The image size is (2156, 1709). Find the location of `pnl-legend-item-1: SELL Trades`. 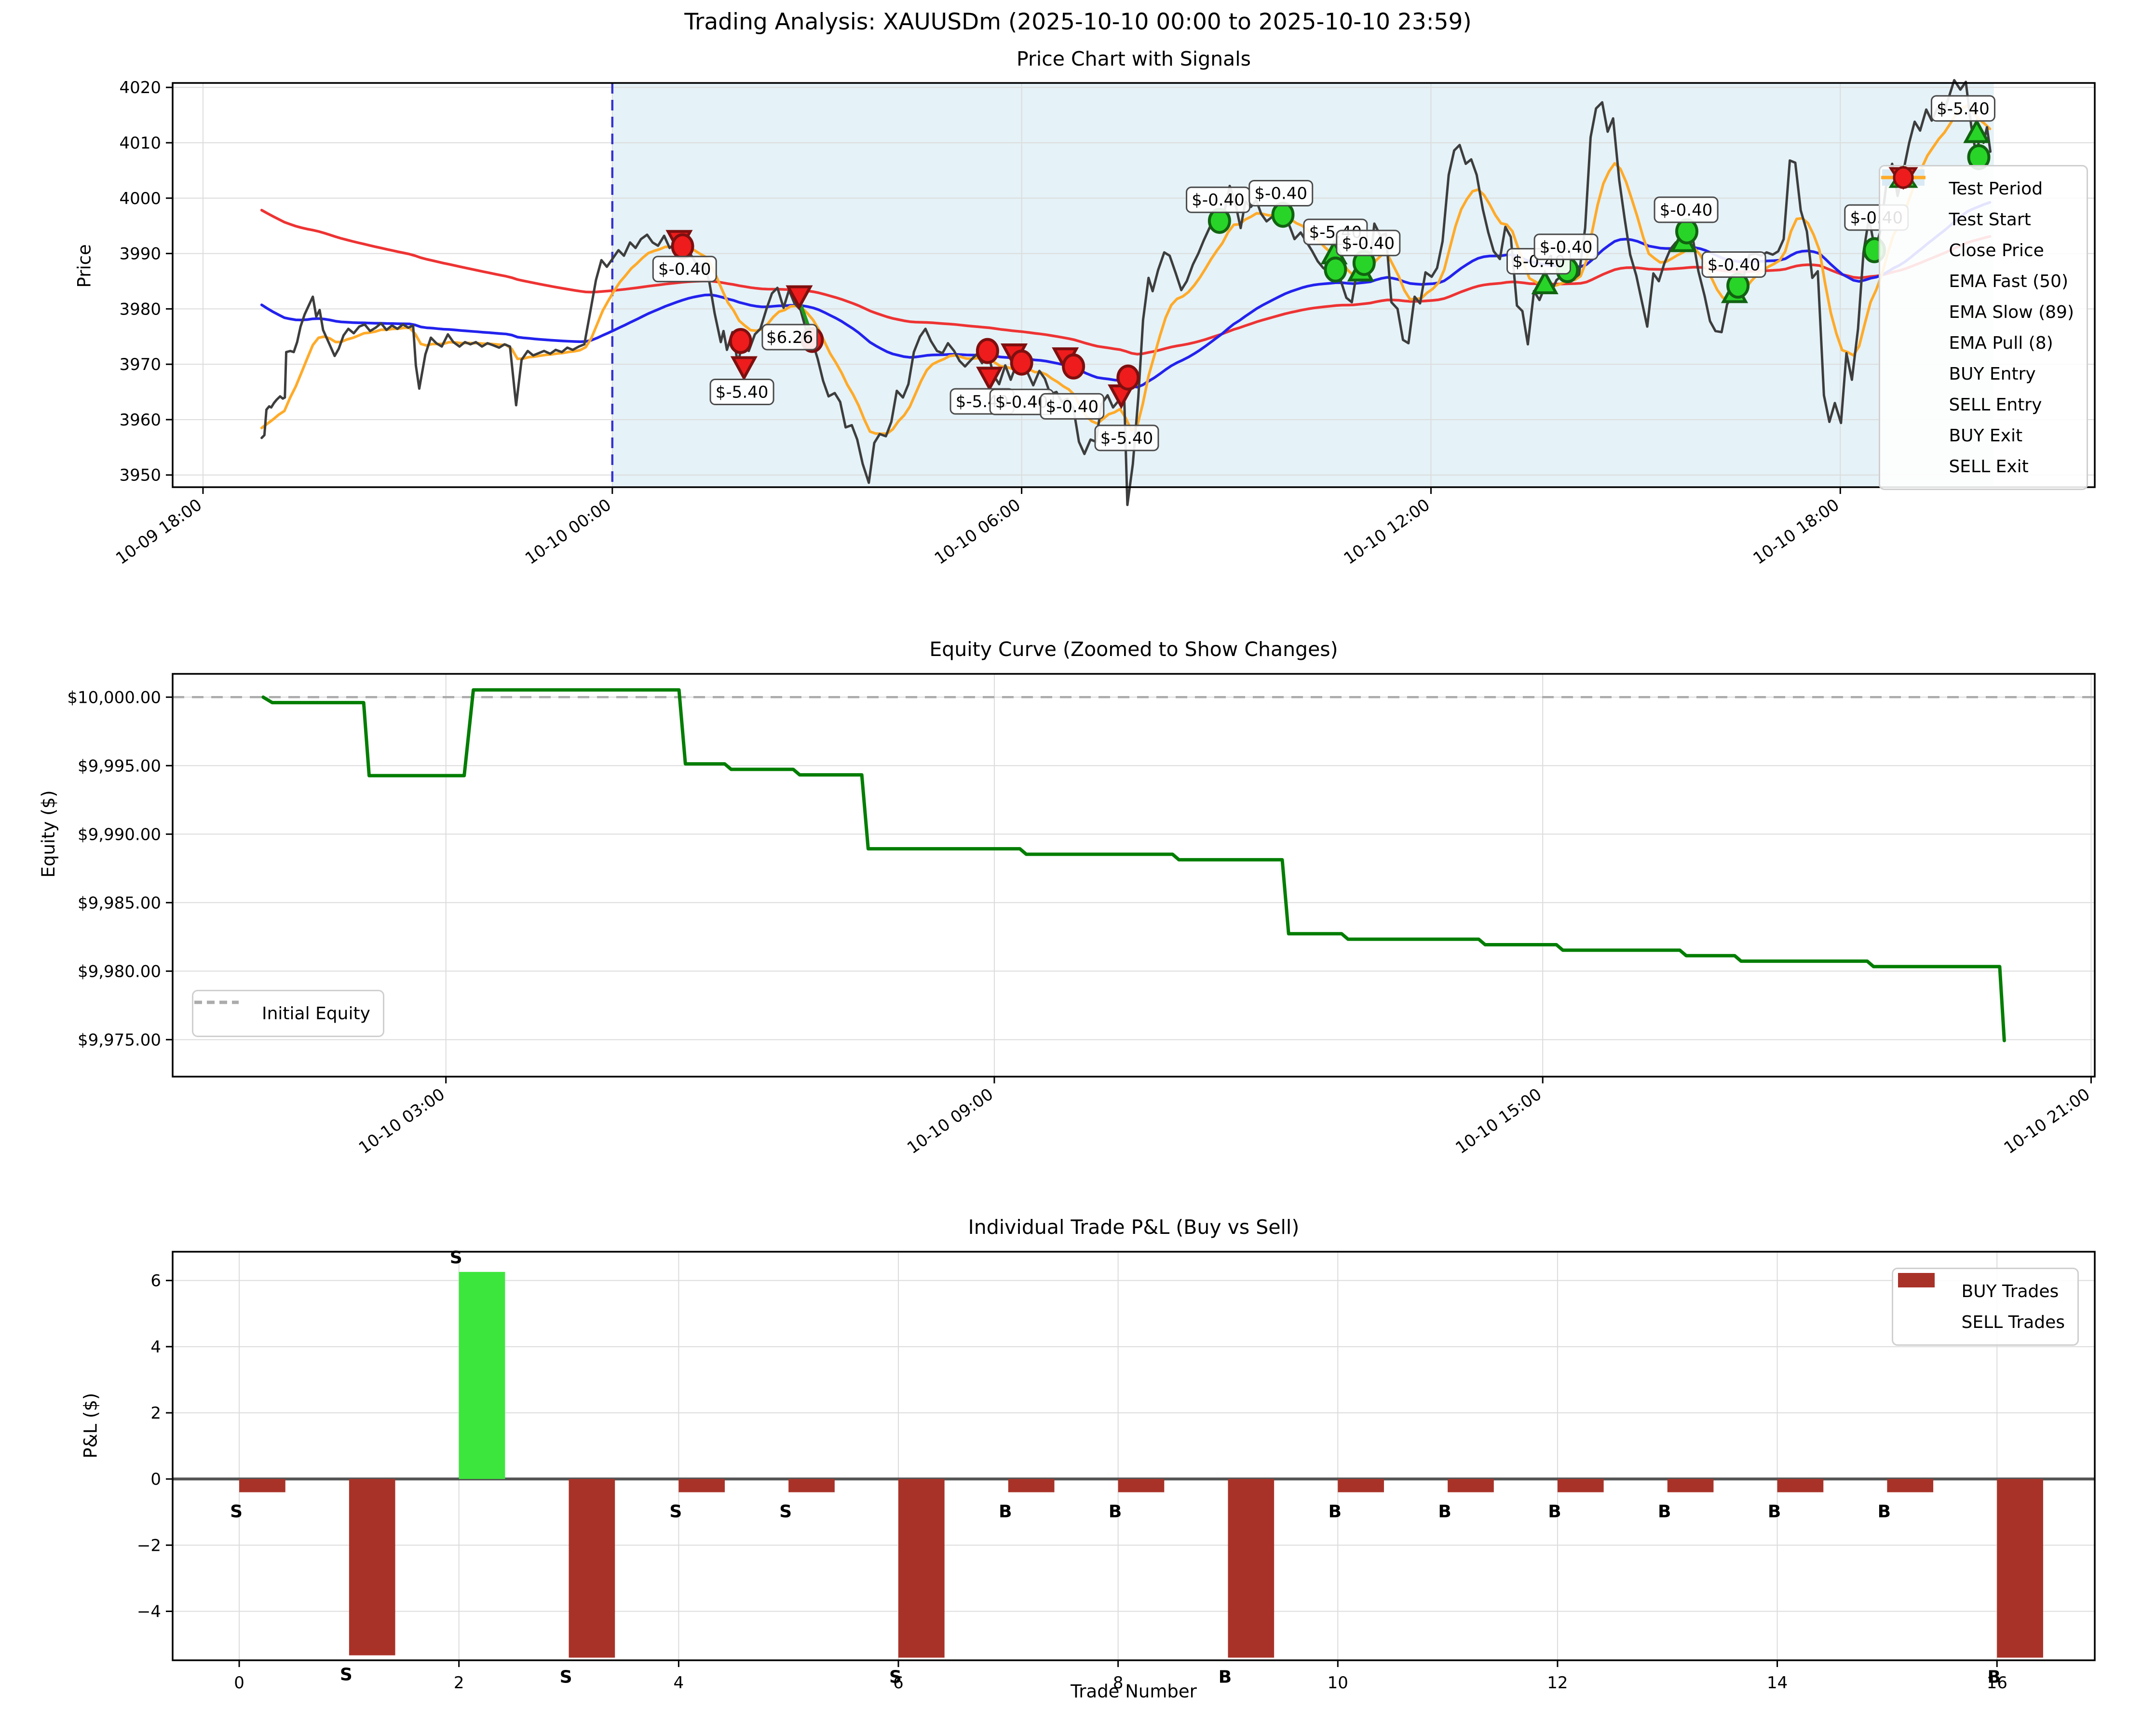

pnl-legend-item-1: SELL Trades is located at coordinates (1982, 1305).